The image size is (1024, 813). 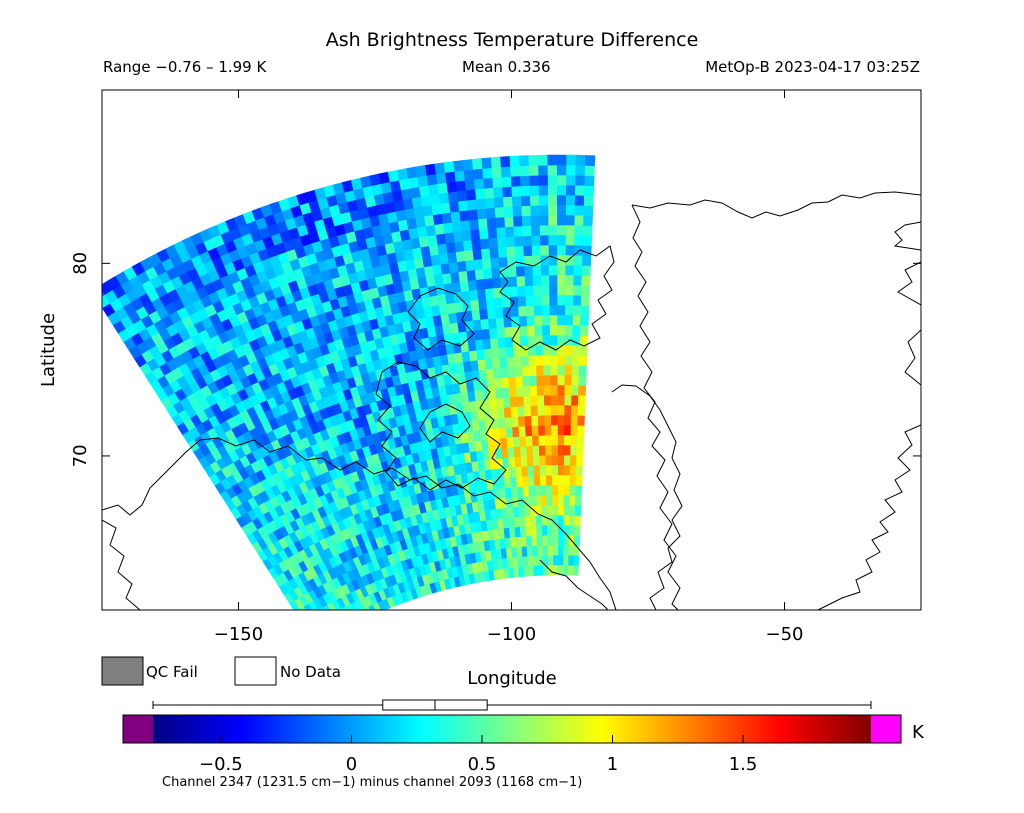 What do you see at coordinates (506, 67) in the screenshot?
I see `mean-text: Mean 0.336` at bounding box center [506, 67].